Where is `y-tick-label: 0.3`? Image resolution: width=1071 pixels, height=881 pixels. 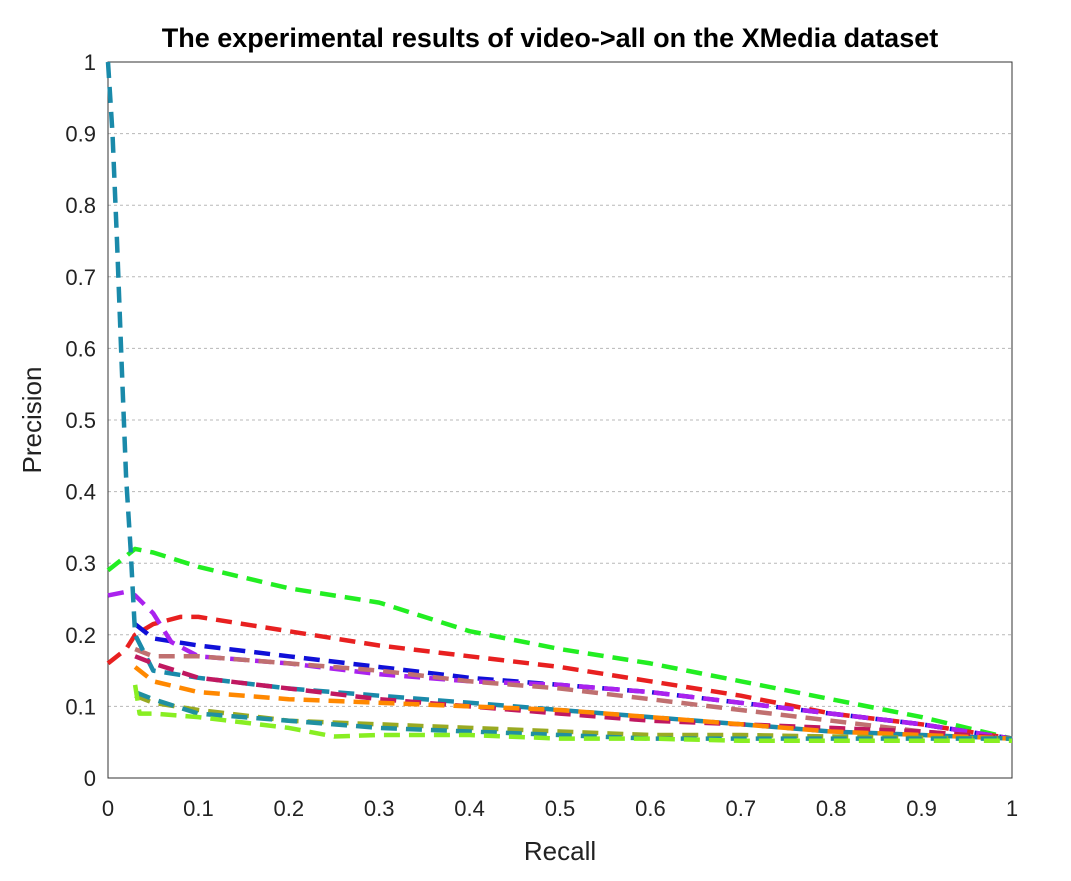 y-tick-label: 0.3 is located at coordinates (80, 563).